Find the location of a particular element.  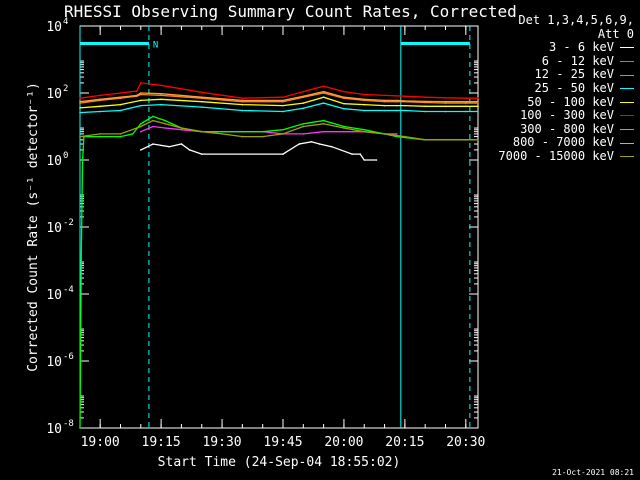

legend-item: 3 - 6 keV is located at coordinates (559, 48).